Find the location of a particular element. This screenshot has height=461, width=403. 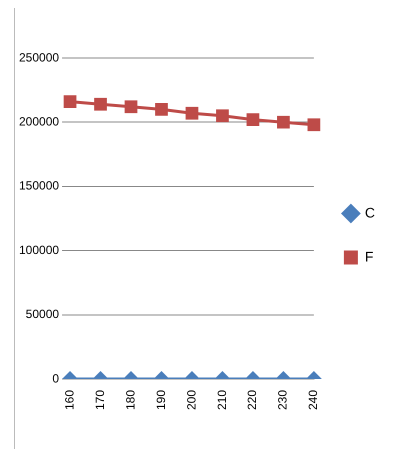

y-tick-label: 50000 is located at coordinates (43, 314).